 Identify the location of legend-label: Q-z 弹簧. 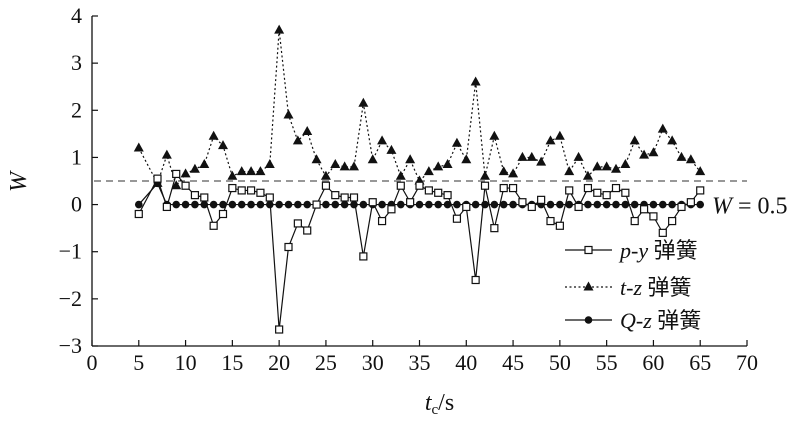
(660, 320).